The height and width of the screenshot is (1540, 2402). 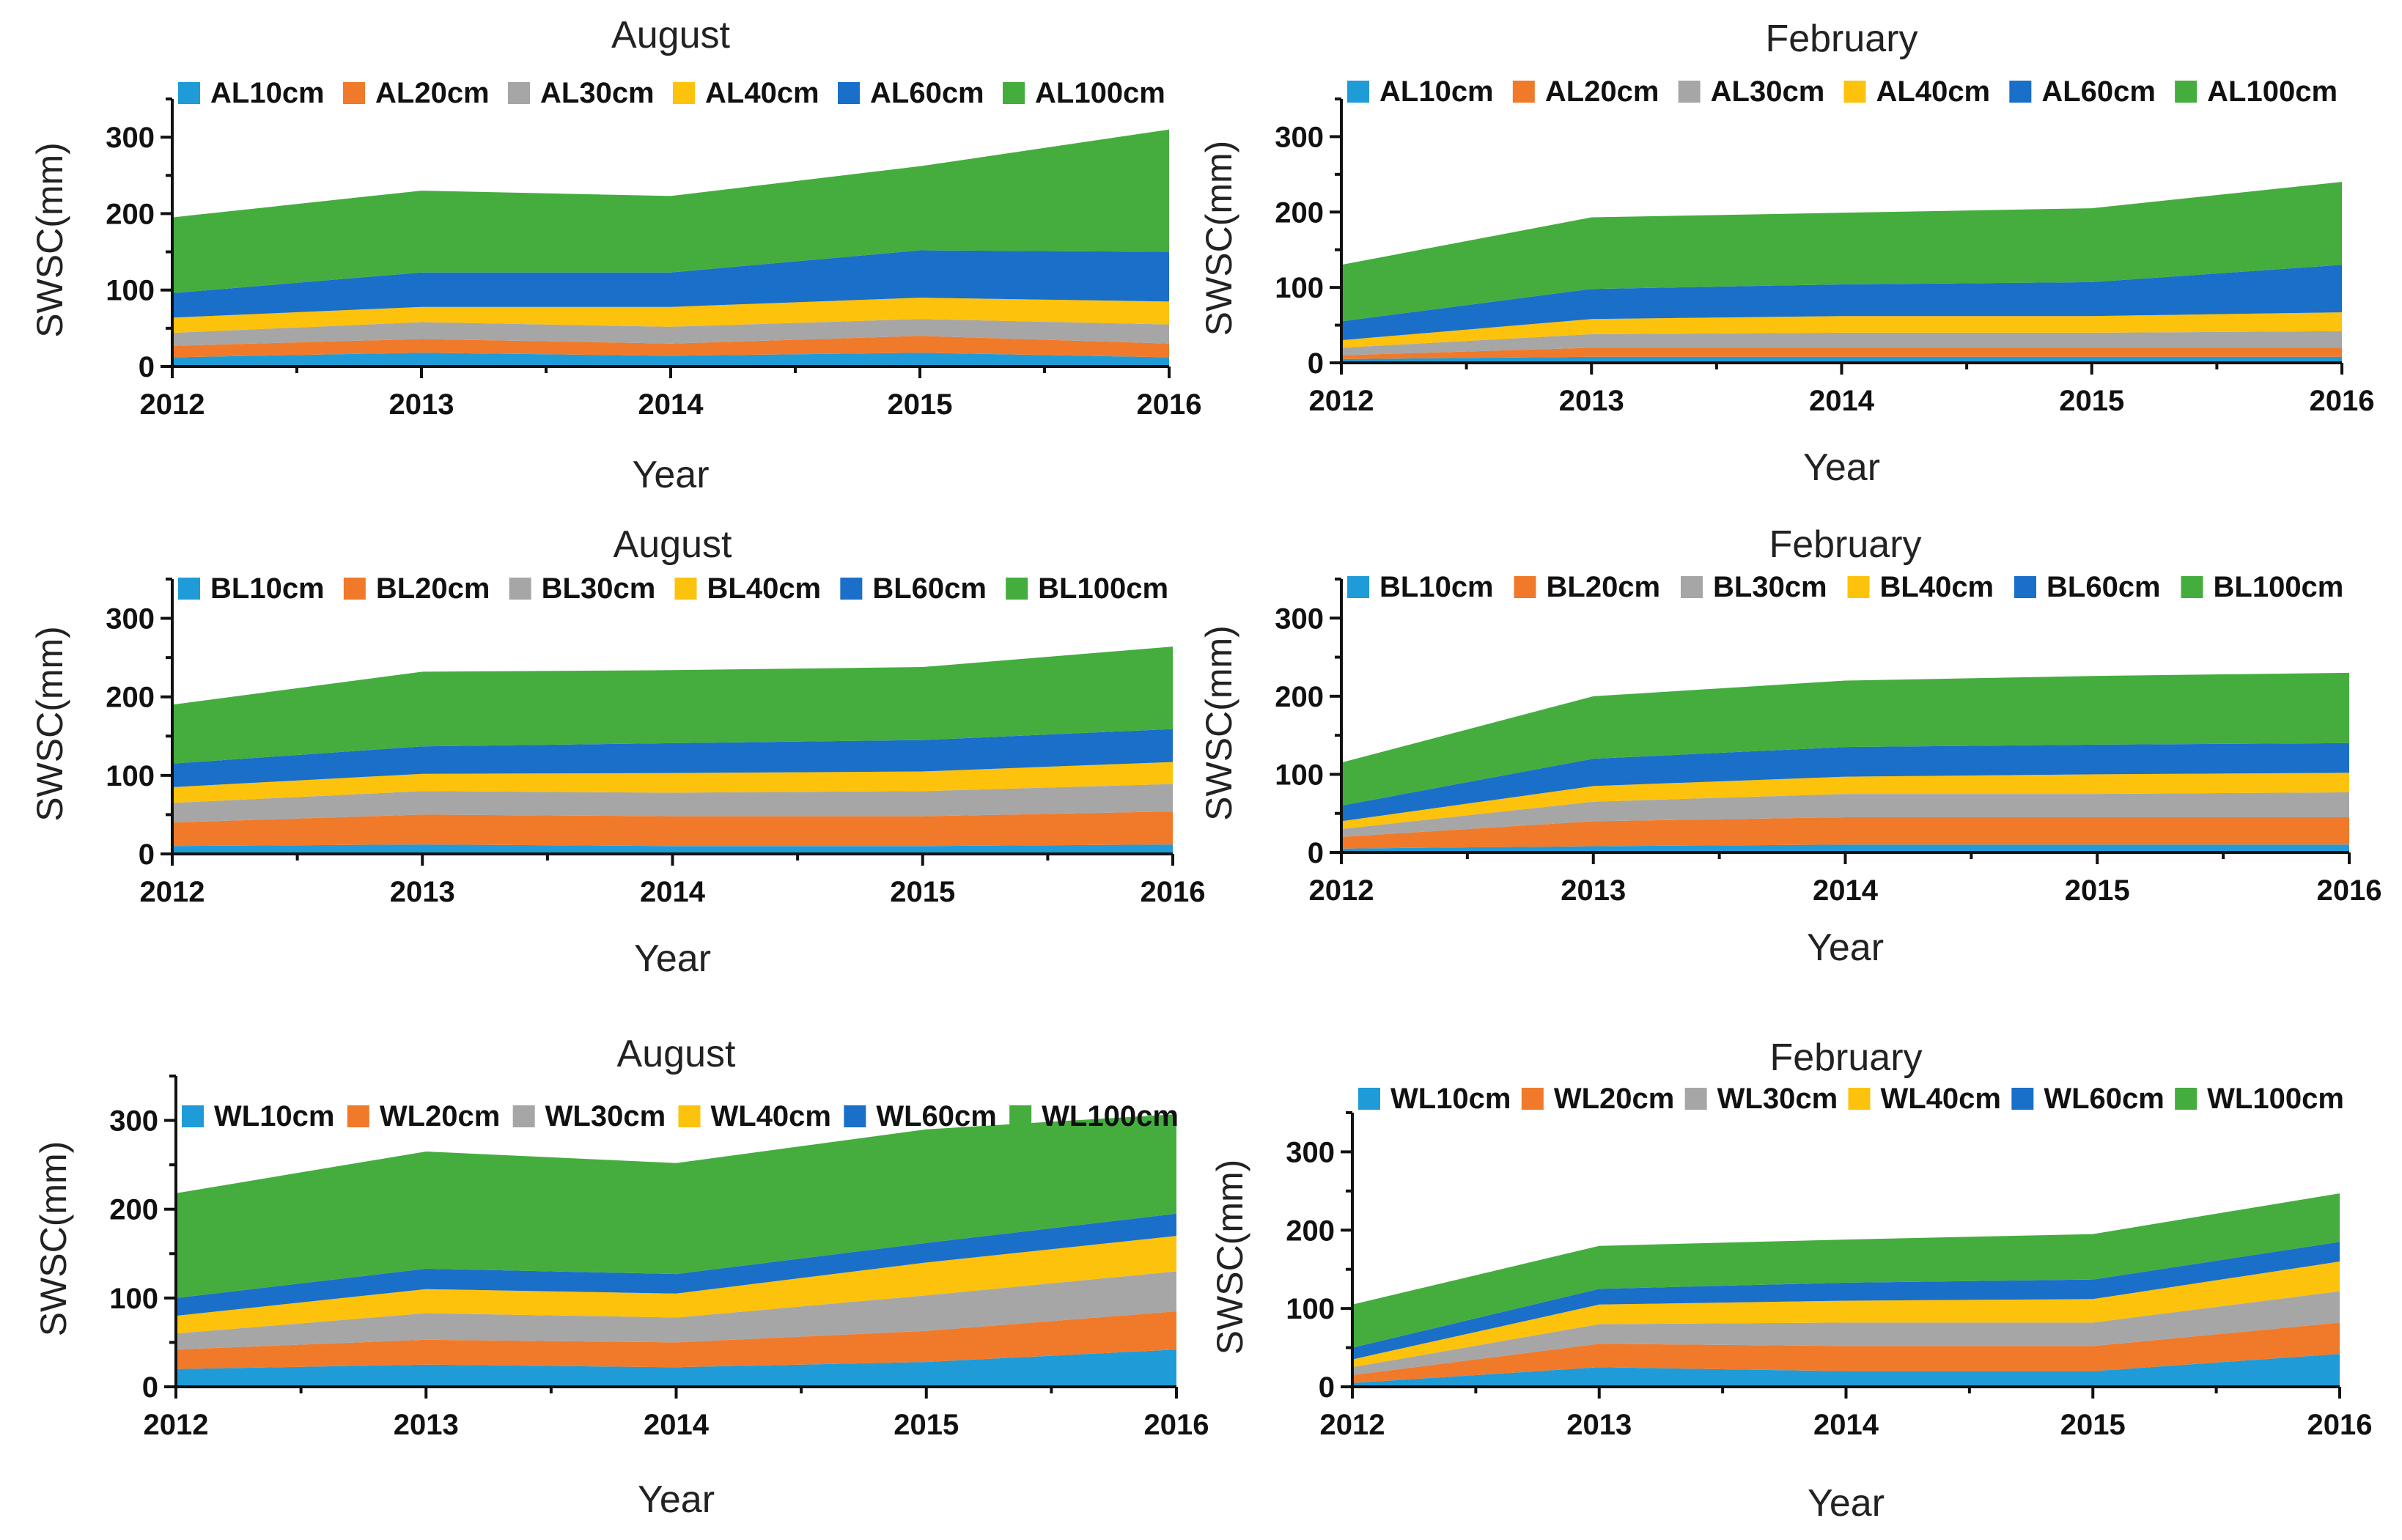 I want to click on legend-swatch-WL100cm, so click(x=2186, y=1099).